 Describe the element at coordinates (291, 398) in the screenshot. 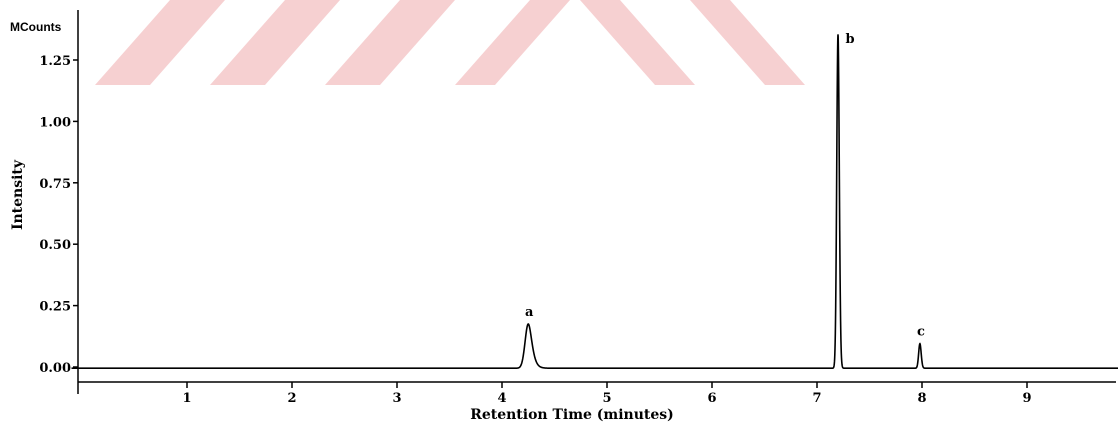

I see `x-tick-label-1: 2` at that location.